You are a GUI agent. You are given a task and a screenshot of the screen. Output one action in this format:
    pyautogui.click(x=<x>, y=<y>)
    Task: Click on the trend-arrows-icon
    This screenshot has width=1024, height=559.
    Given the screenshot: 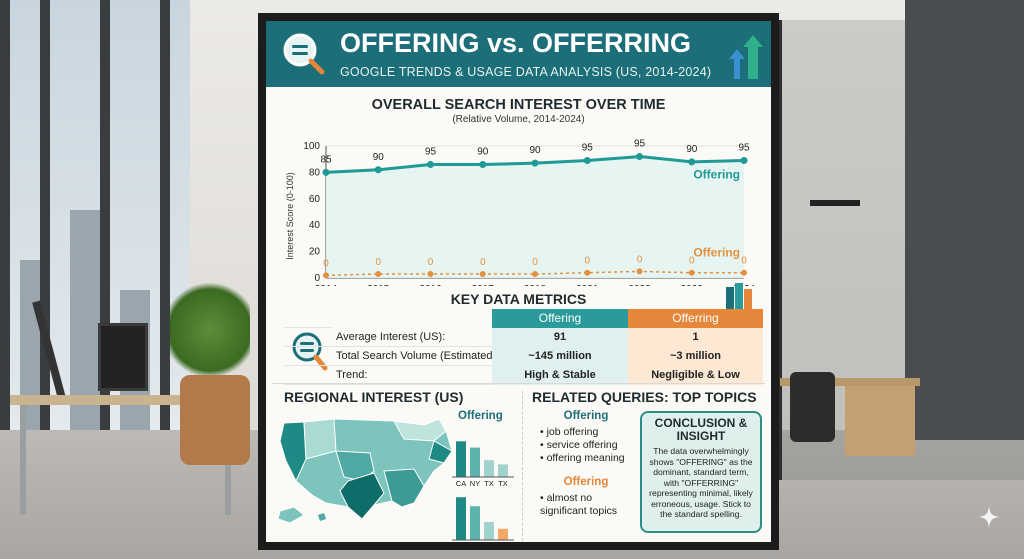 What is the action you would take?
    pyautogui.click(x=746, y=57)
    